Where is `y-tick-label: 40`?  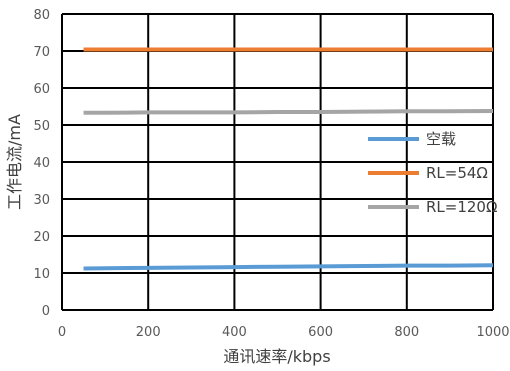
y-tick-label: 40 is located at coordinates (41, 163).